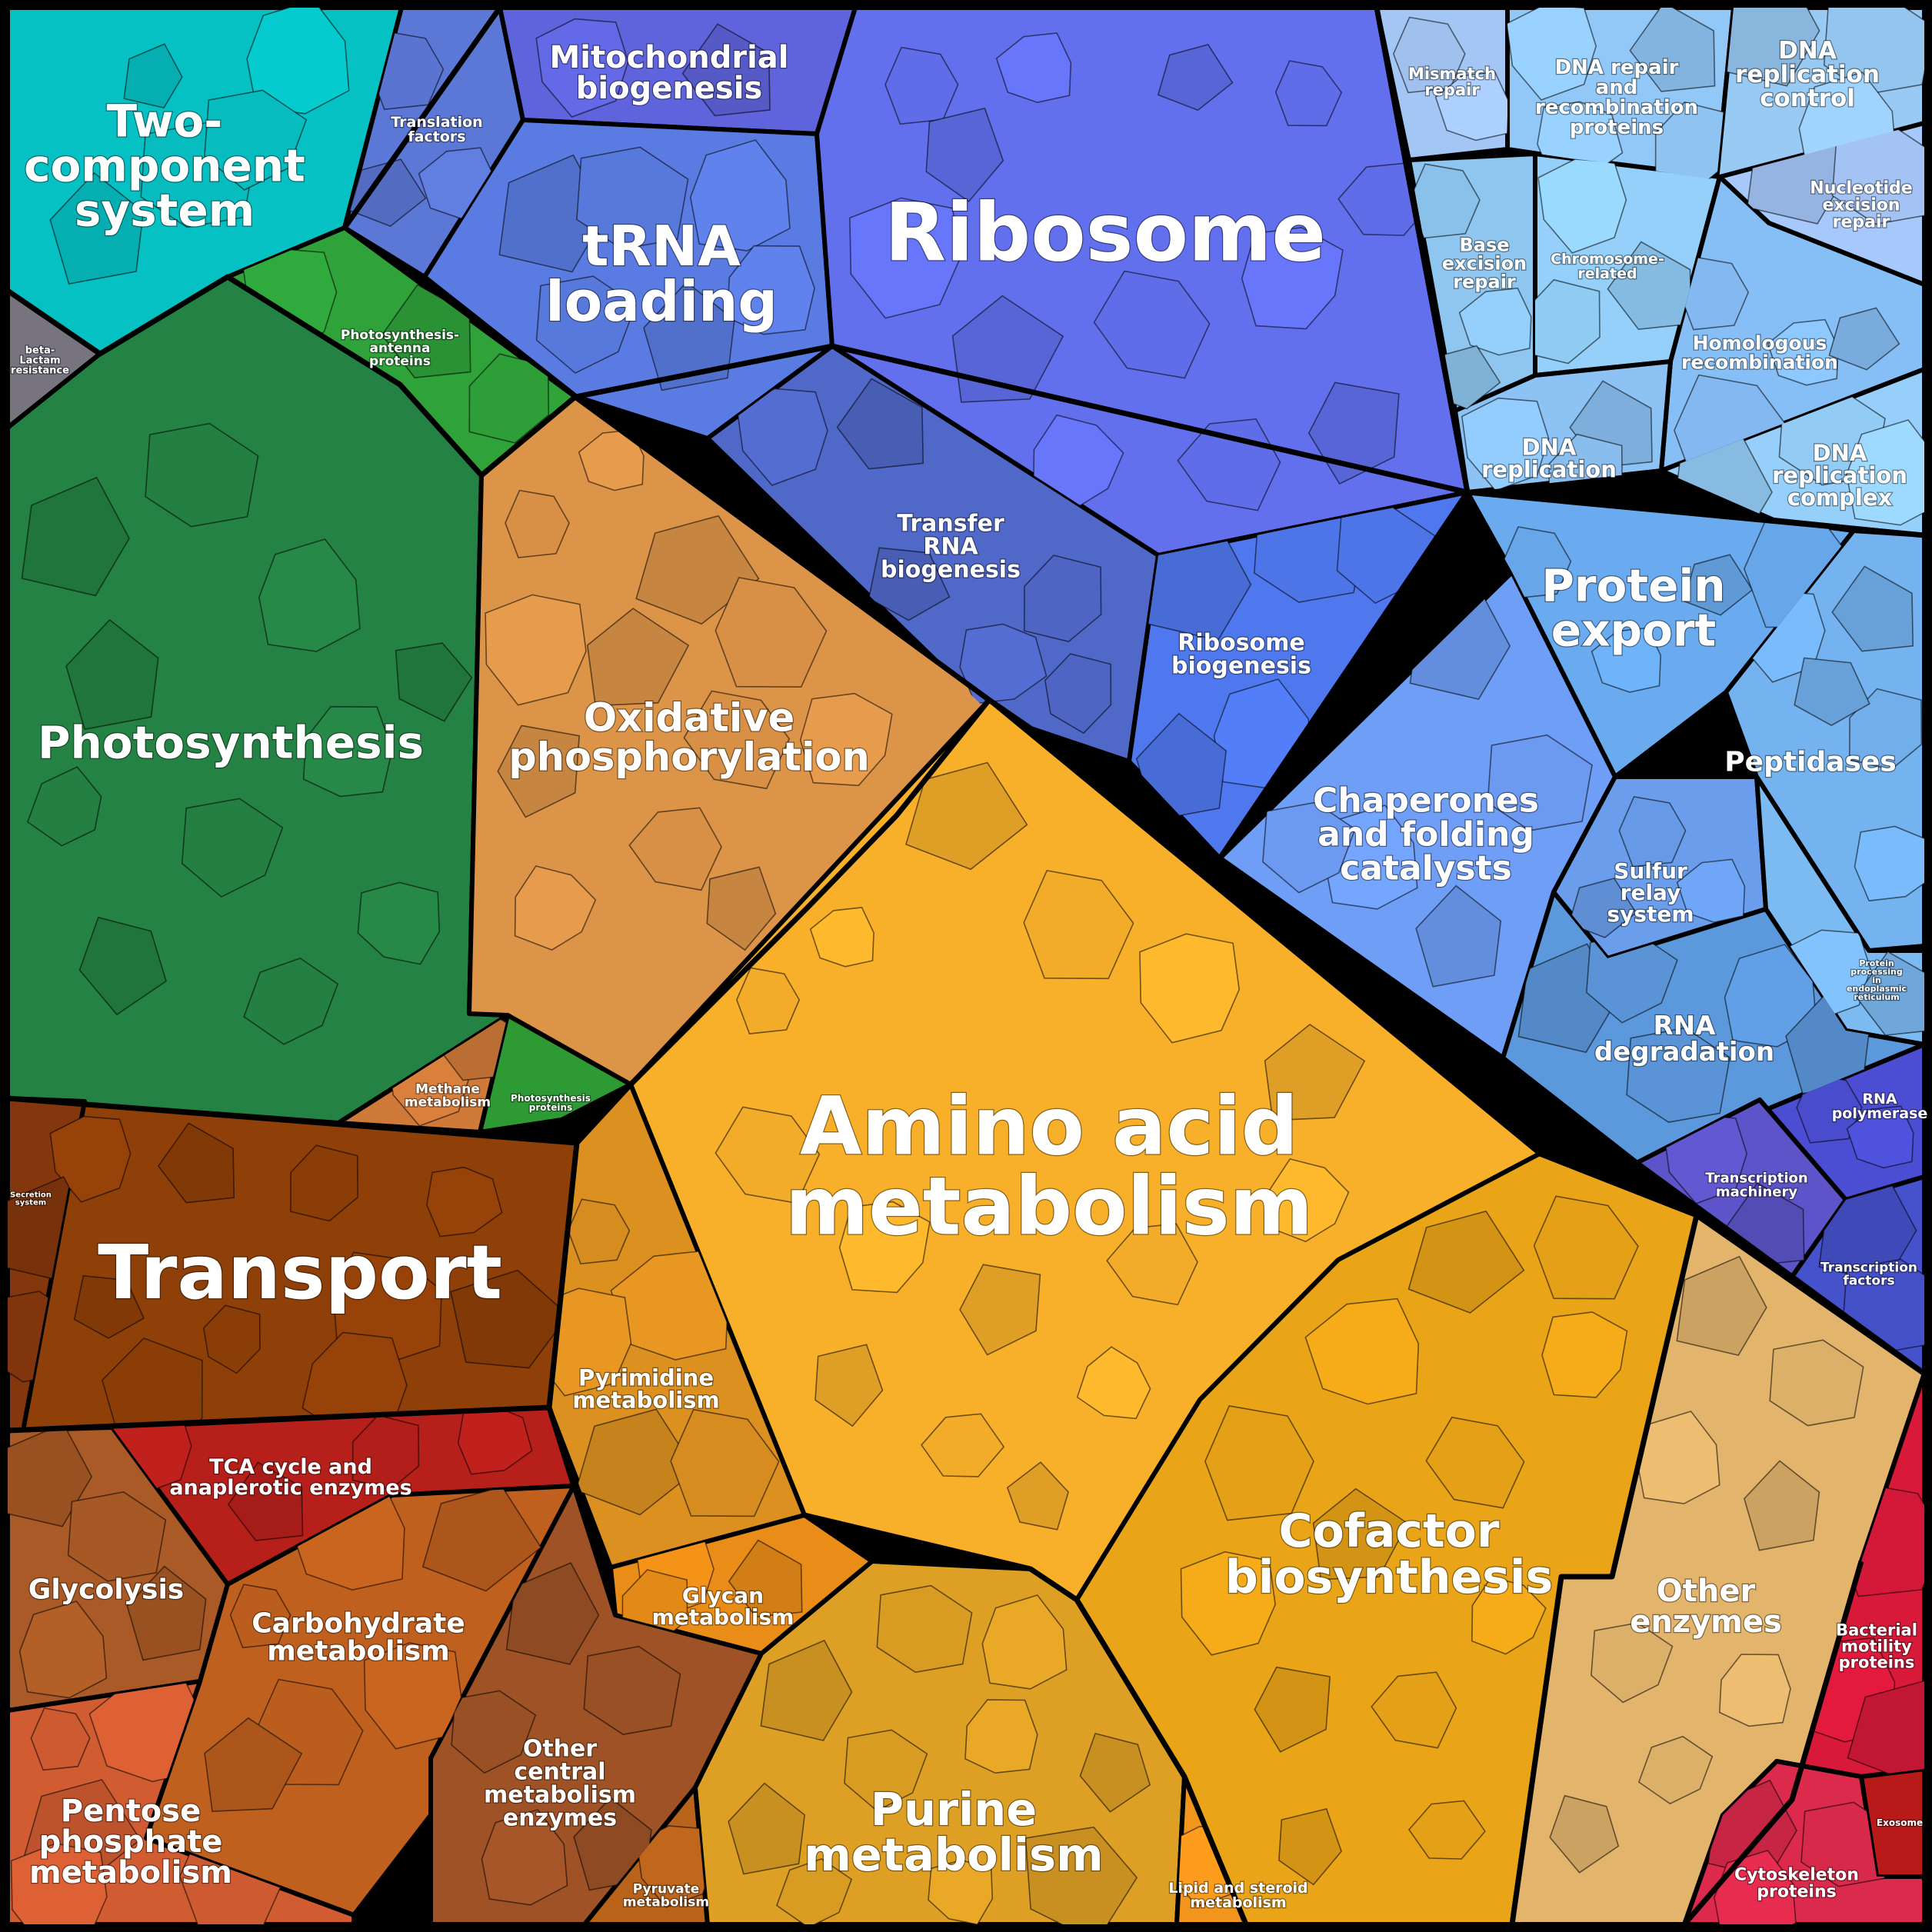  Describe the element at coordinates (1759, 352) in the screenshot. I see `label-homologous-recombination: Homologous recombination` at that location.